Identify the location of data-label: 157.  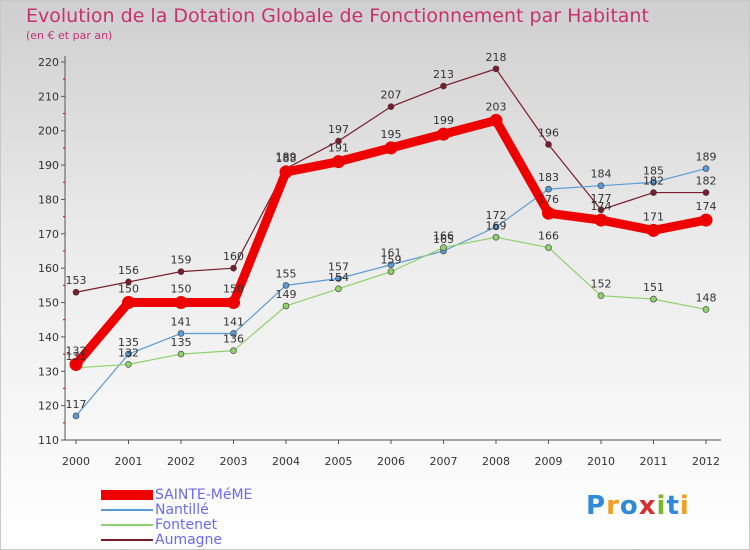
(338, 266).